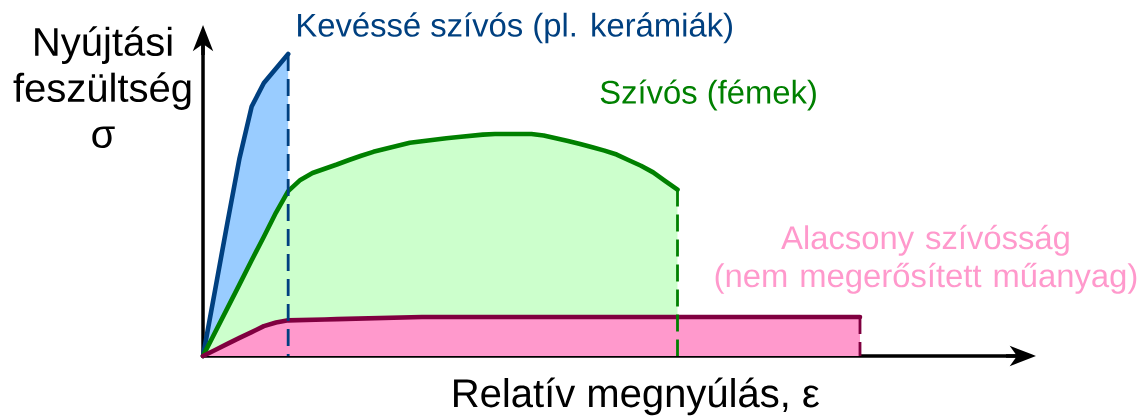  What do you see at coordinates (926, 259) in the screenshot?
I see `series-label: Alacsony szívósság (nem megerősített műanyag)` at bounding box center [926, 259].